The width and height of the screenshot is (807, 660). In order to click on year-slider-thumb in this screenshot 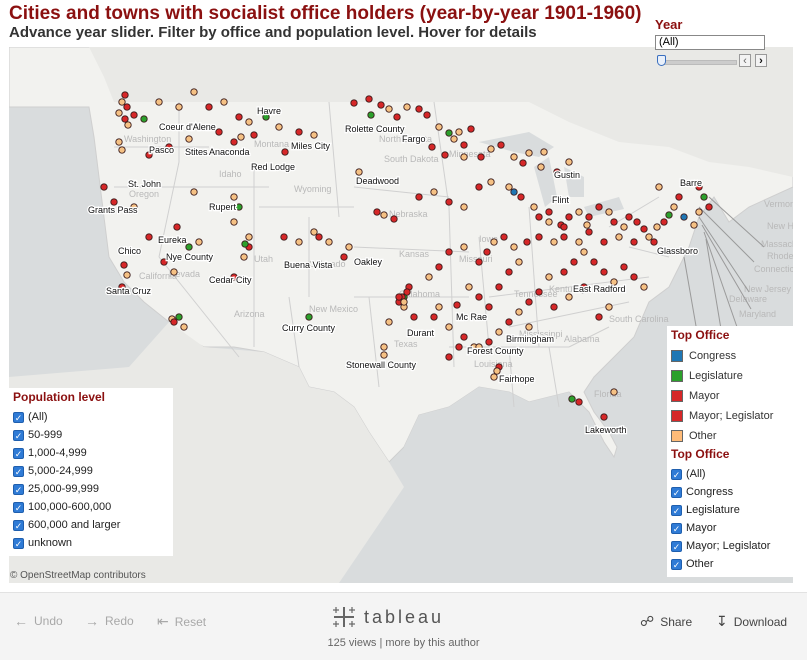, I will do `click(661, 60)`.